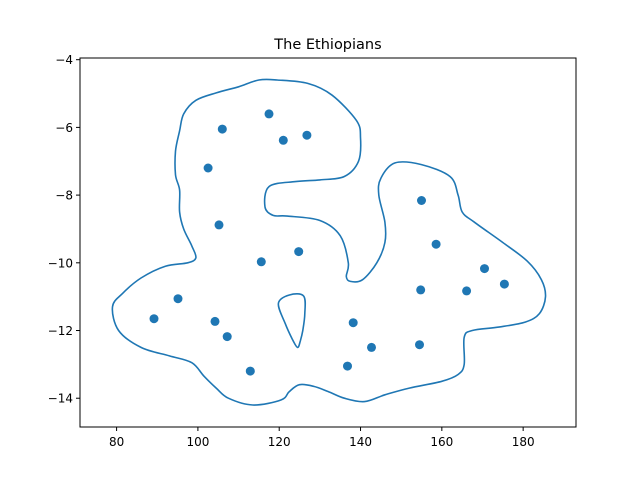  Describe the element at coordinates (292, 321) in the screenshot. I see `region-hole` at that location.